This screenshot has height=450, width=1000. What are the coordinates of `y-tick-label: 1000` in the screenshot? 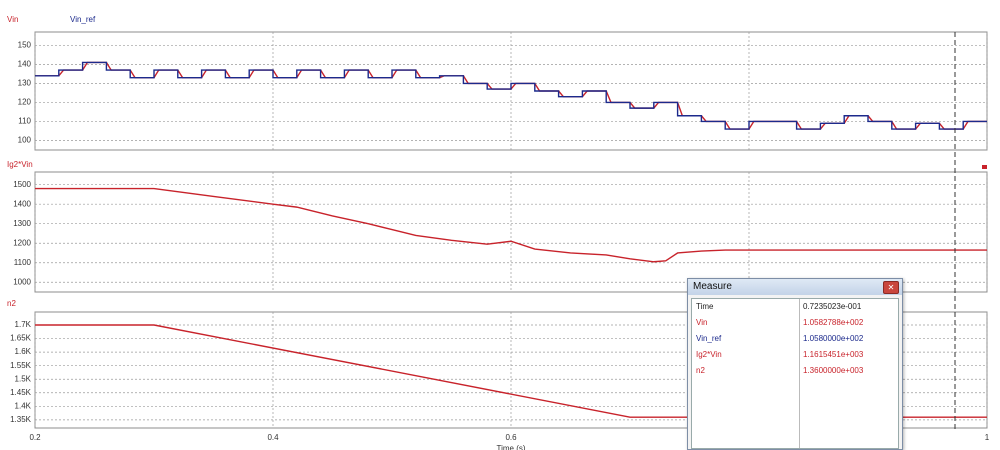 It's located at (22, 281).